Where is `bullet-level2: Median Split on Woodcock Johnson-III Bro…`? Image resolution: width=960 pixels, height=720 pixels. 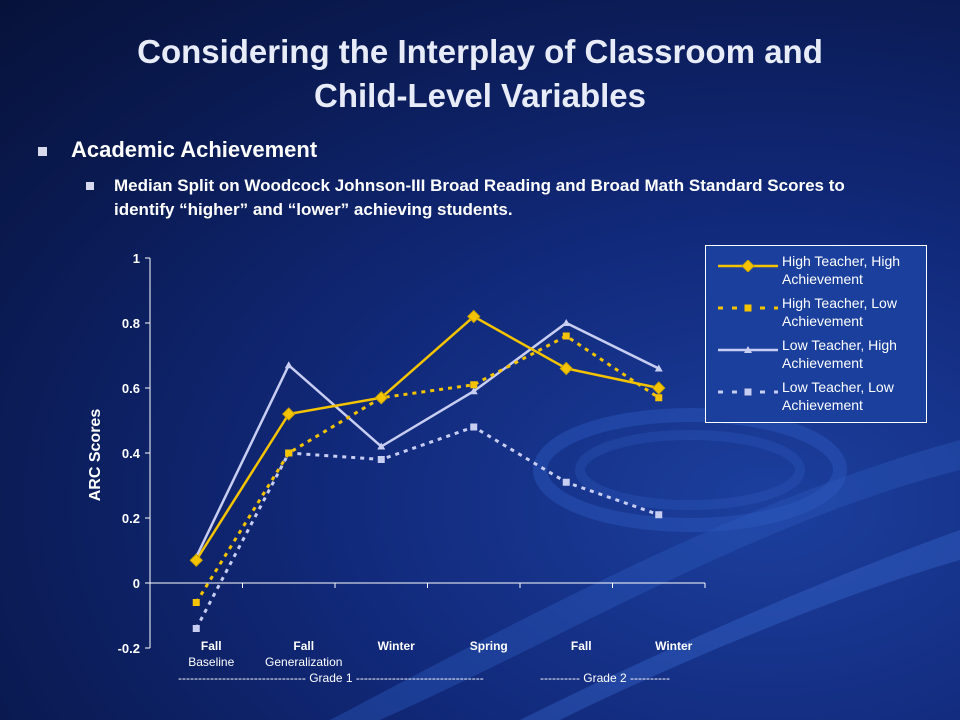 bullet-level2: Median Split on Woodcock Johnson-III Bro… is located at coordinates (491, 198).